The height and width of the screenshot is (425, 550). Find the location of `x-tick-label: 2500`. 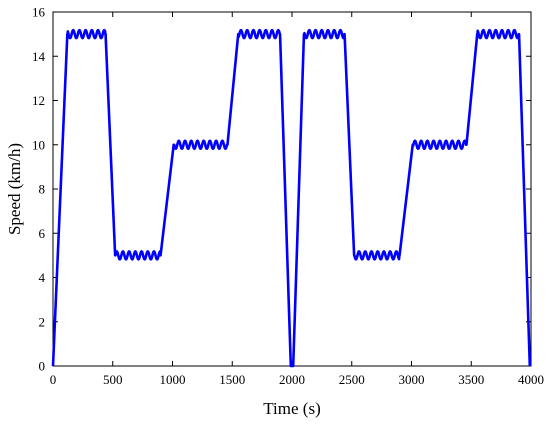

x-tick-label: 2500 is located at coordinates (352, 379).